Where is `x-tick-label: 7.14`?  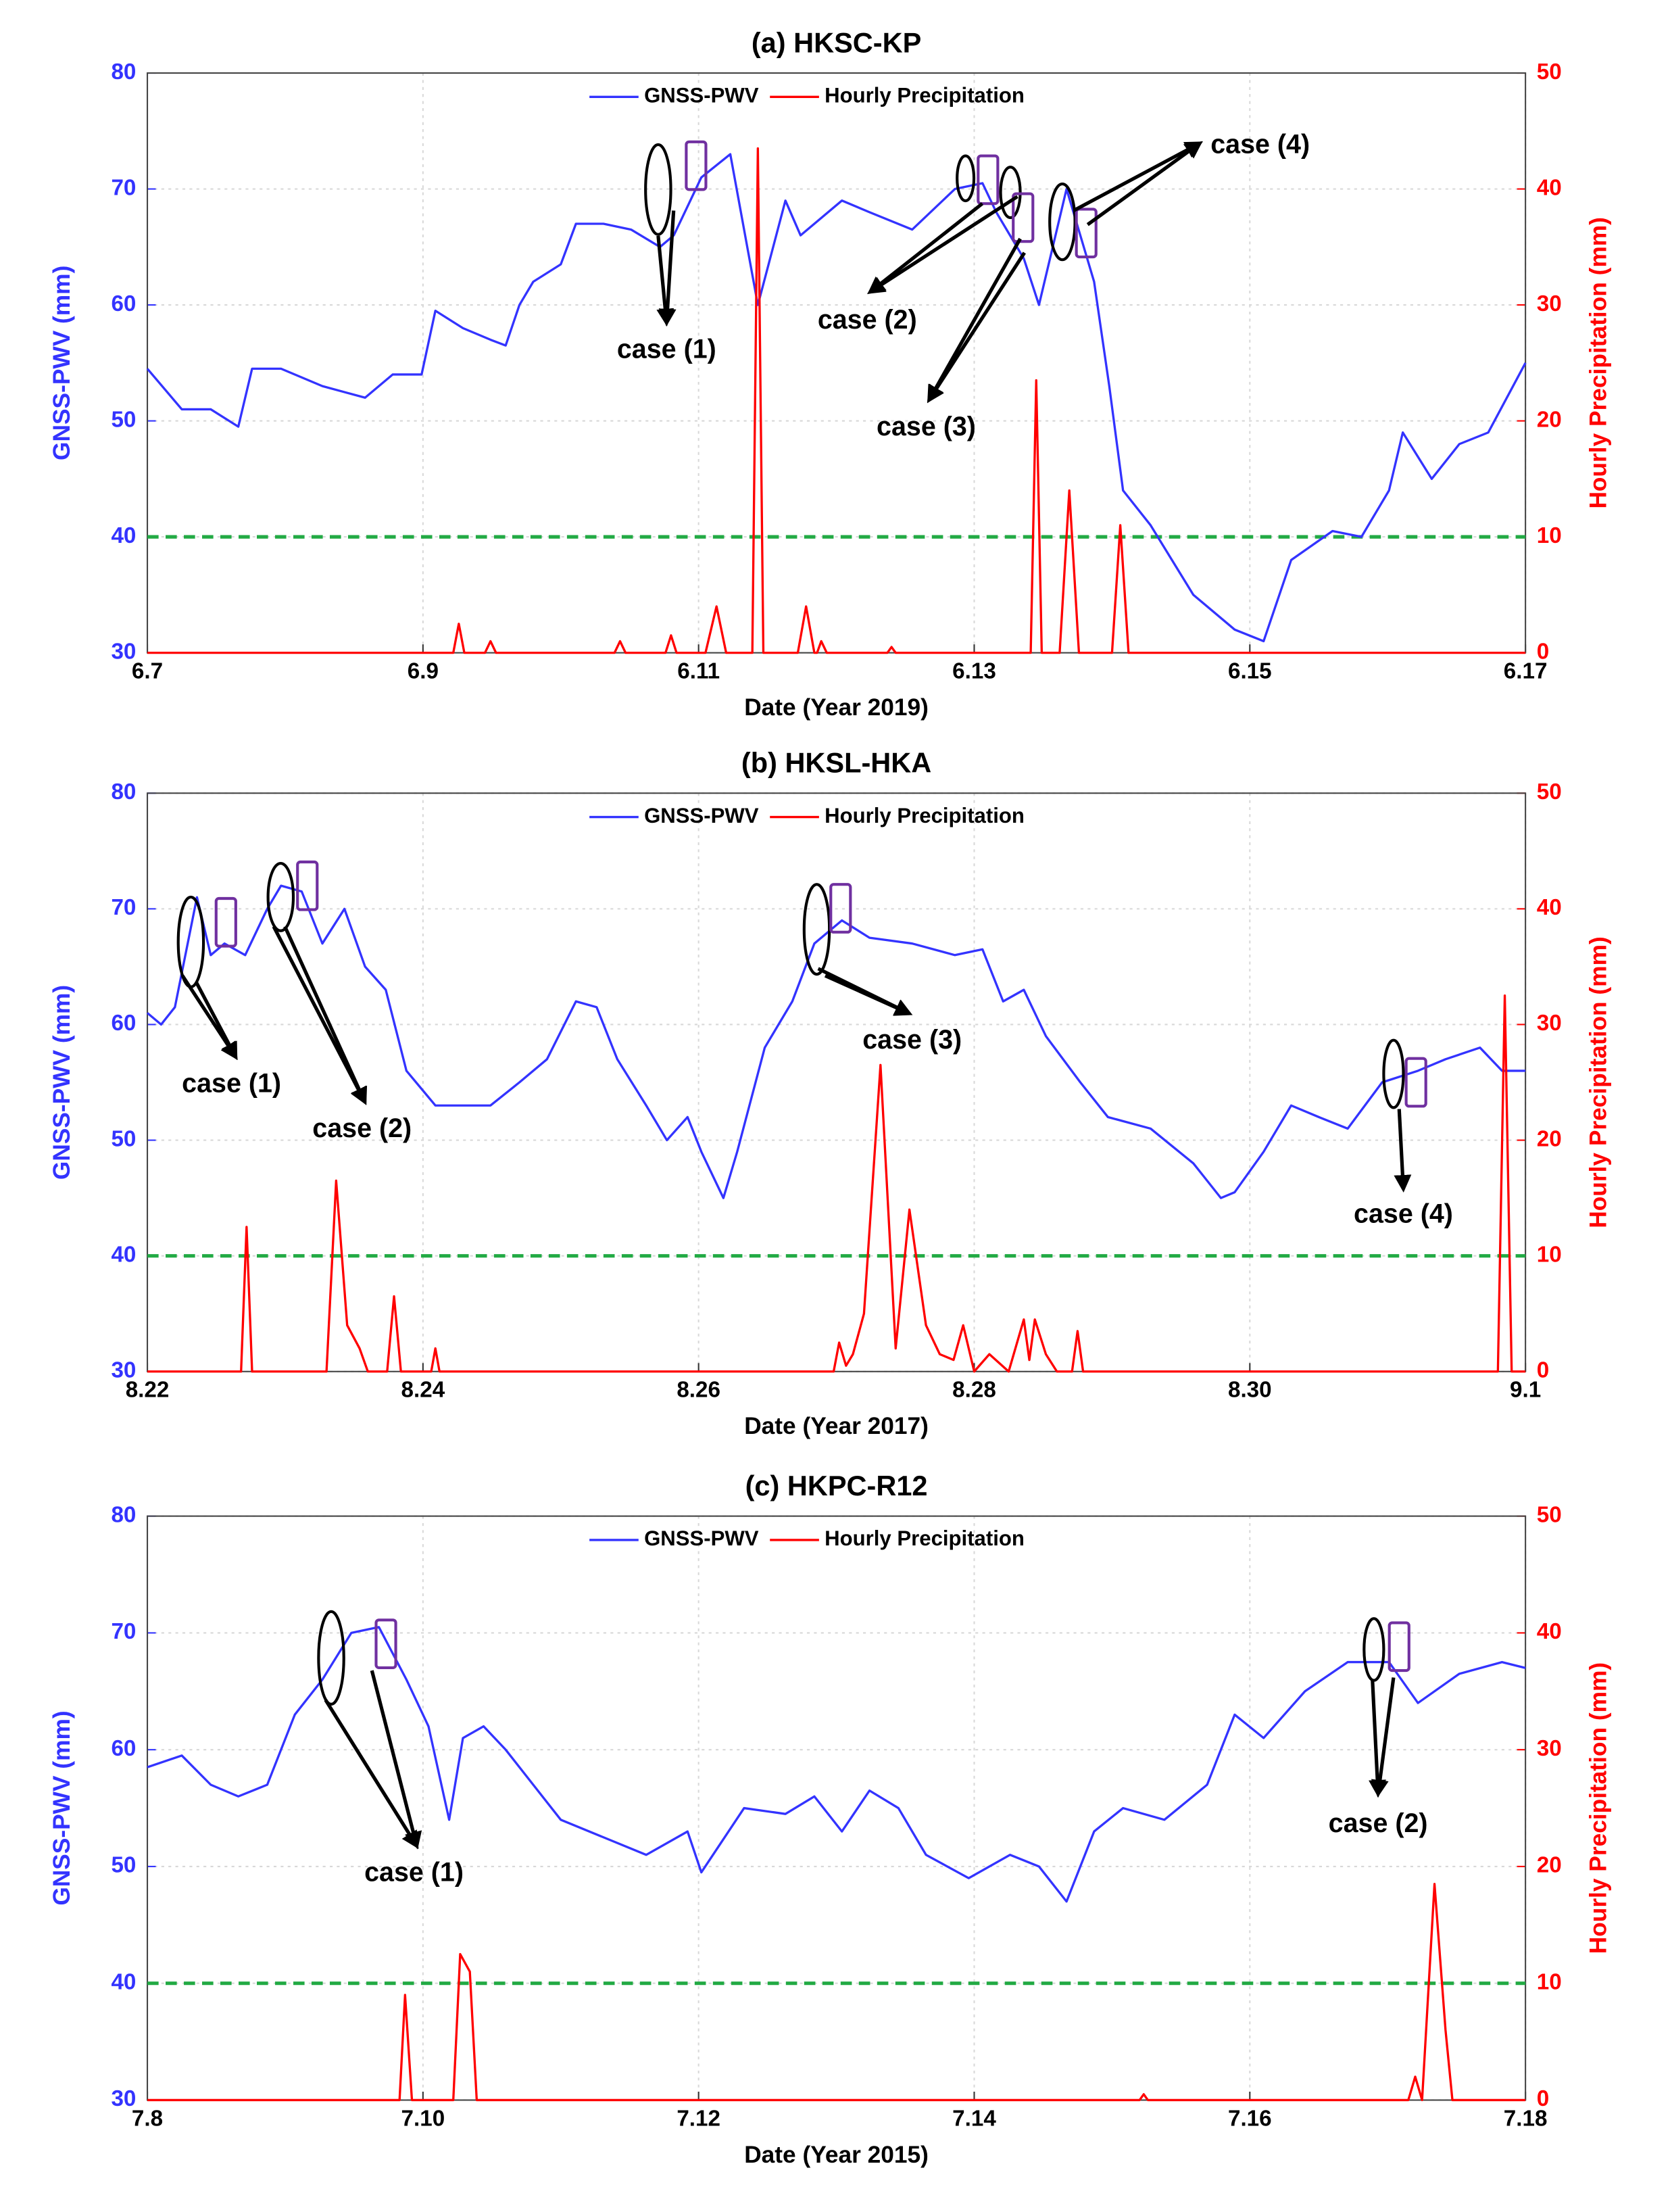 x-tick-label: 7.14 is located at coordinates (974, 2118).